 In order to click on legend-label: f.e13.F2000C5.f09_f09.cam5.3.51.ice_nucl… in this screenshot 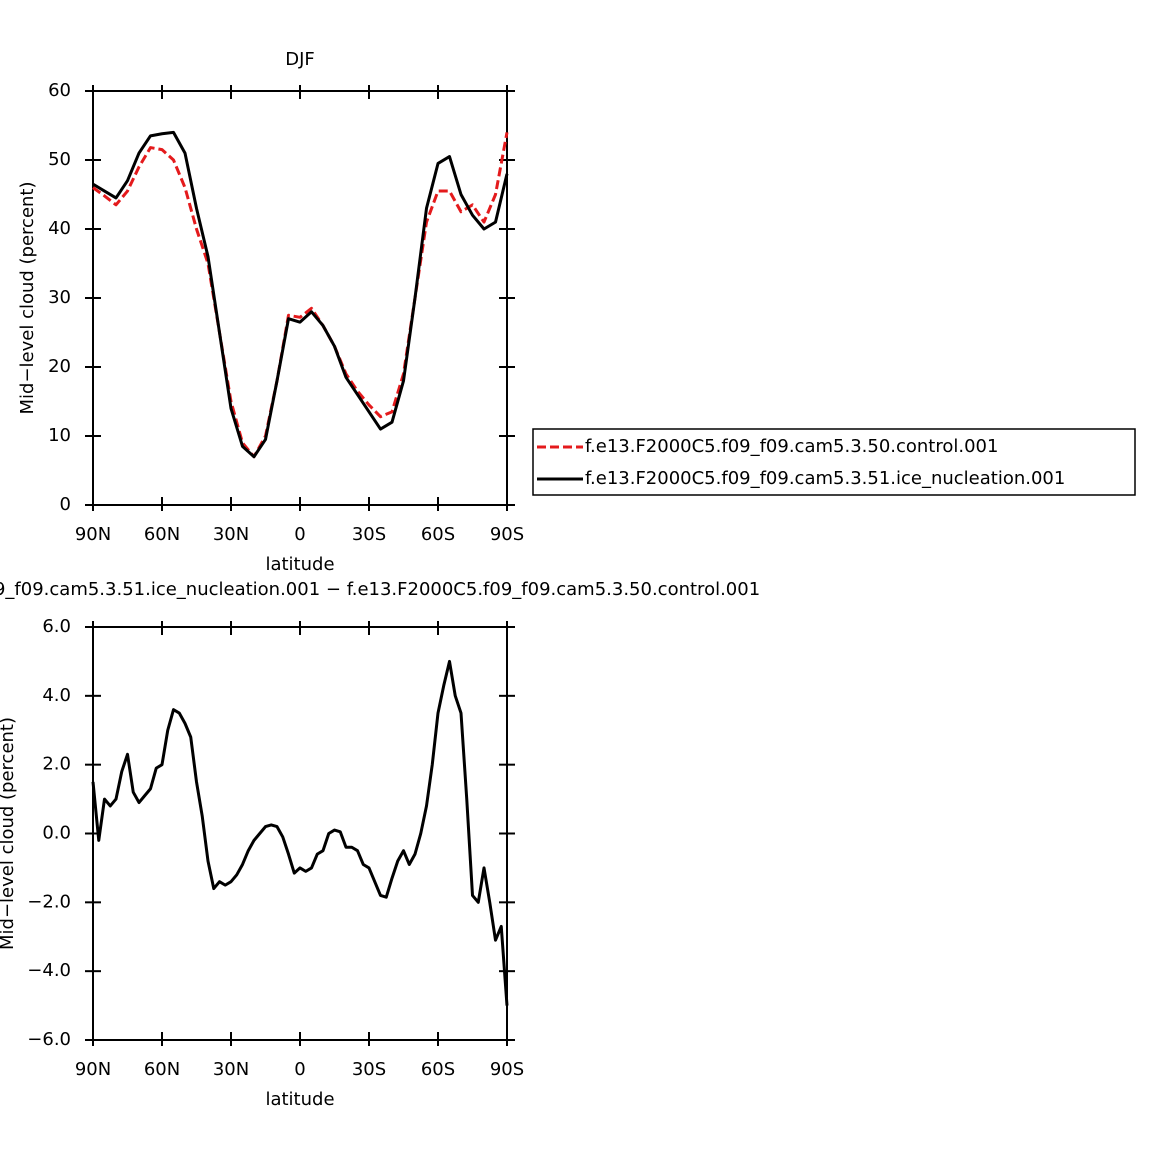, I will do `click(825, 478)`.